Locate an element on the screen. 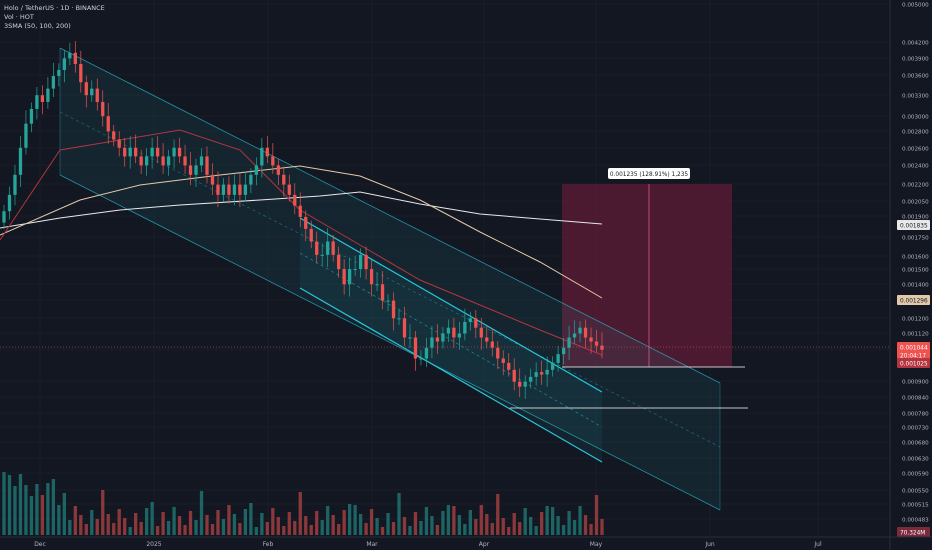 This screenshot has height=550, width=932. legend-volume: Vol · HOT is located at coordinates (19, 17).